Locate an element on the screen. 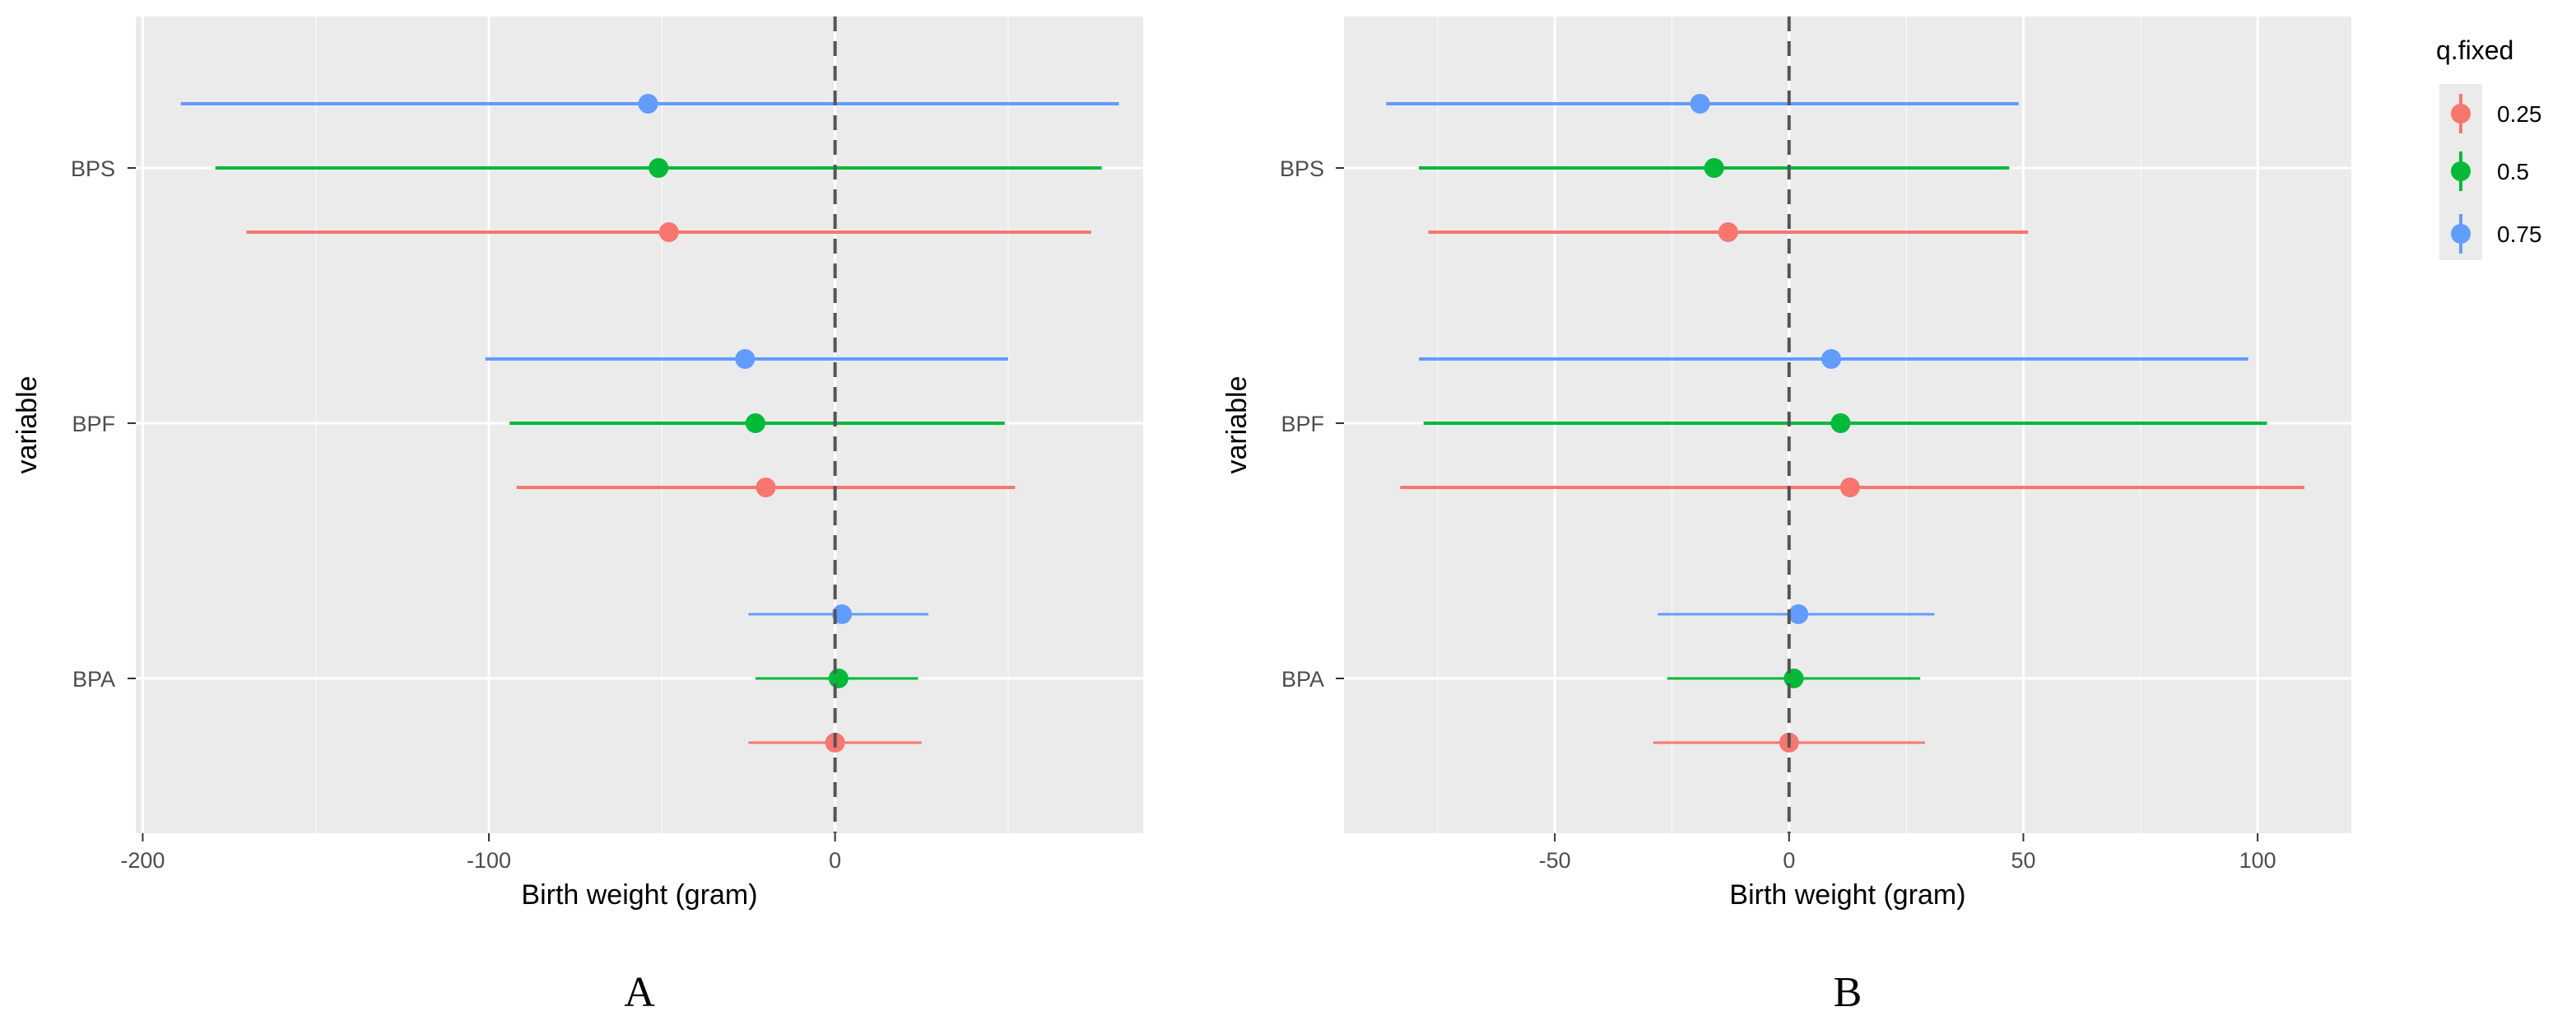 The height and width of the screenshot is (1030, 2576). legend-key-point-0.25 is located at coordinates (2461, 114).